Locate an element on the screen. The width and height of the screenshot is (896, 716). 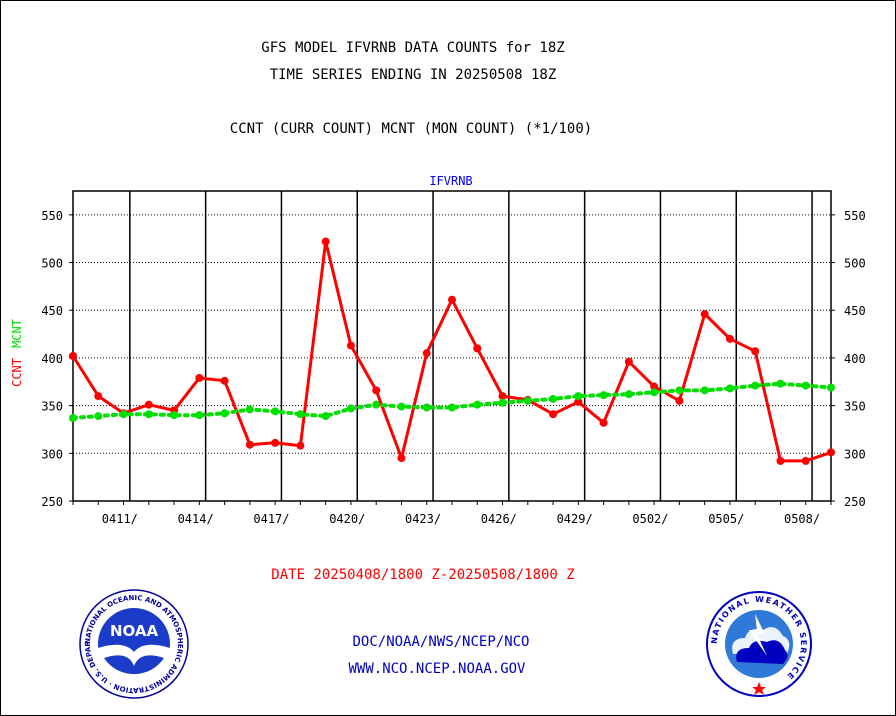
y-tick-label-left: 300 is located at coordinates (52, 454).